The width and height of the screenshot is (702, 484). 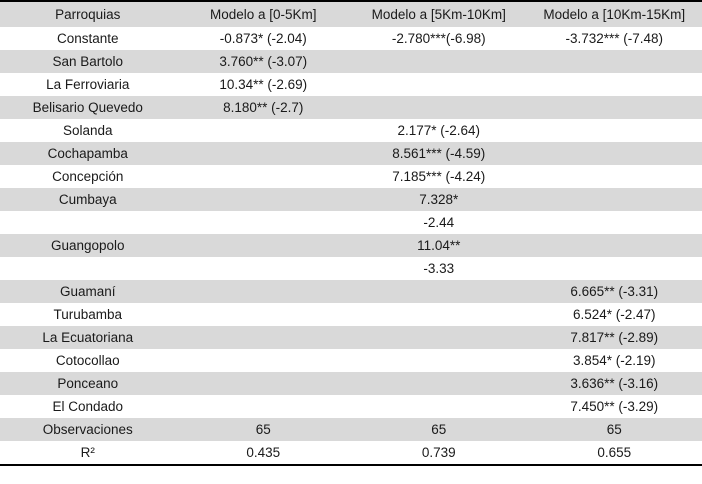 I want to click on table-row: -2.44, so click(x=351, y=222).